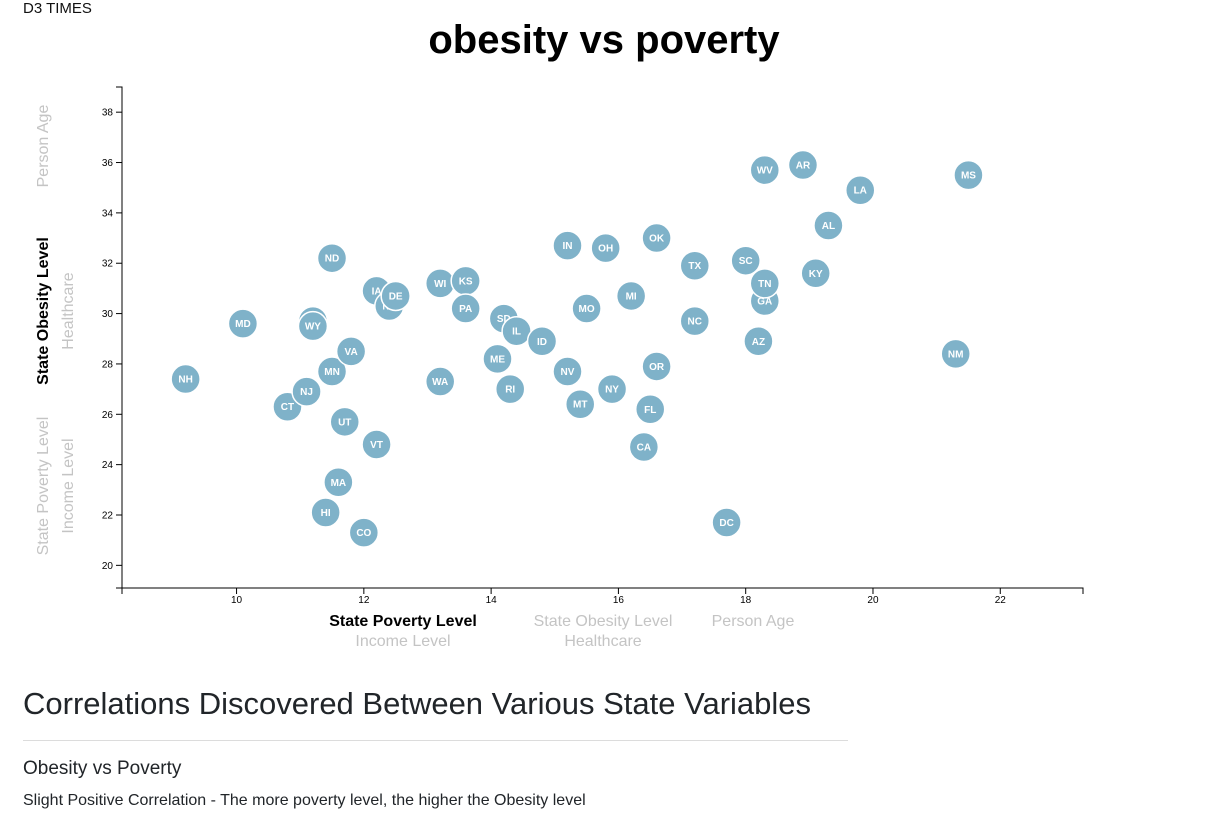 This screenshot has height=828, width=1208. What do you see at coordinates (364, 600) in the screenshot?
I see `x-tick-label: 12` at bounding box center [364, 600].